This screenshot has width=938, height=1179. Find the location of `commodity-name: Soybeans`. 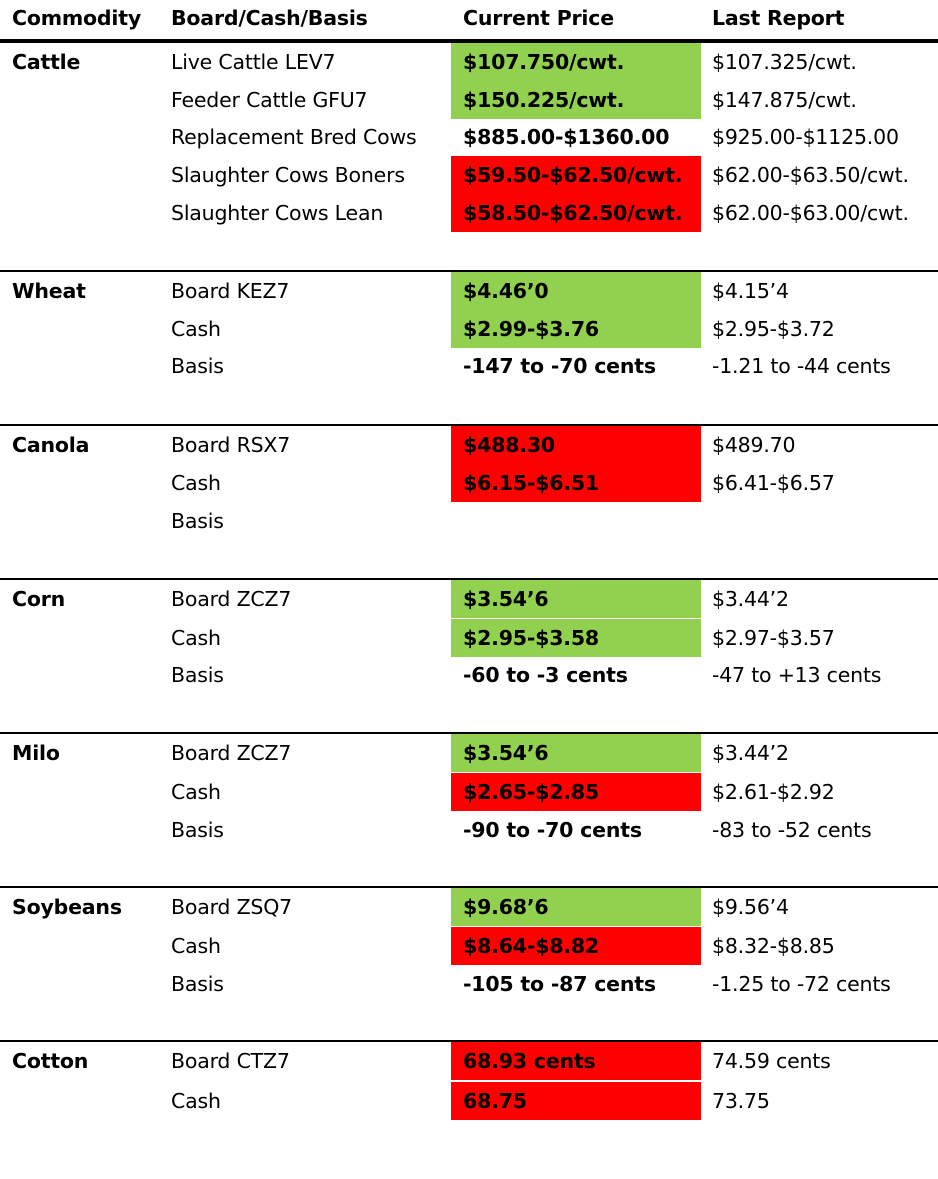

commodity-name: Soybeans is located at coordinates (67, 907).